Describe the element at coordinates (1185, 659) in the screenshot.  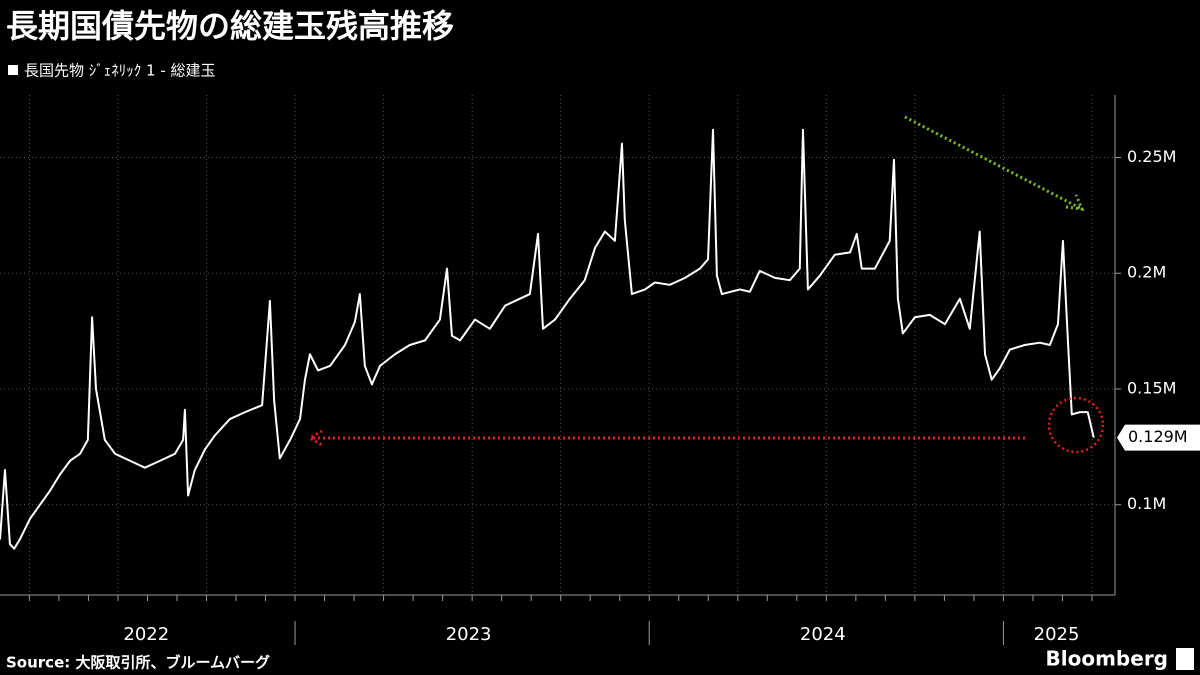
I see `brand-icon` at that location.